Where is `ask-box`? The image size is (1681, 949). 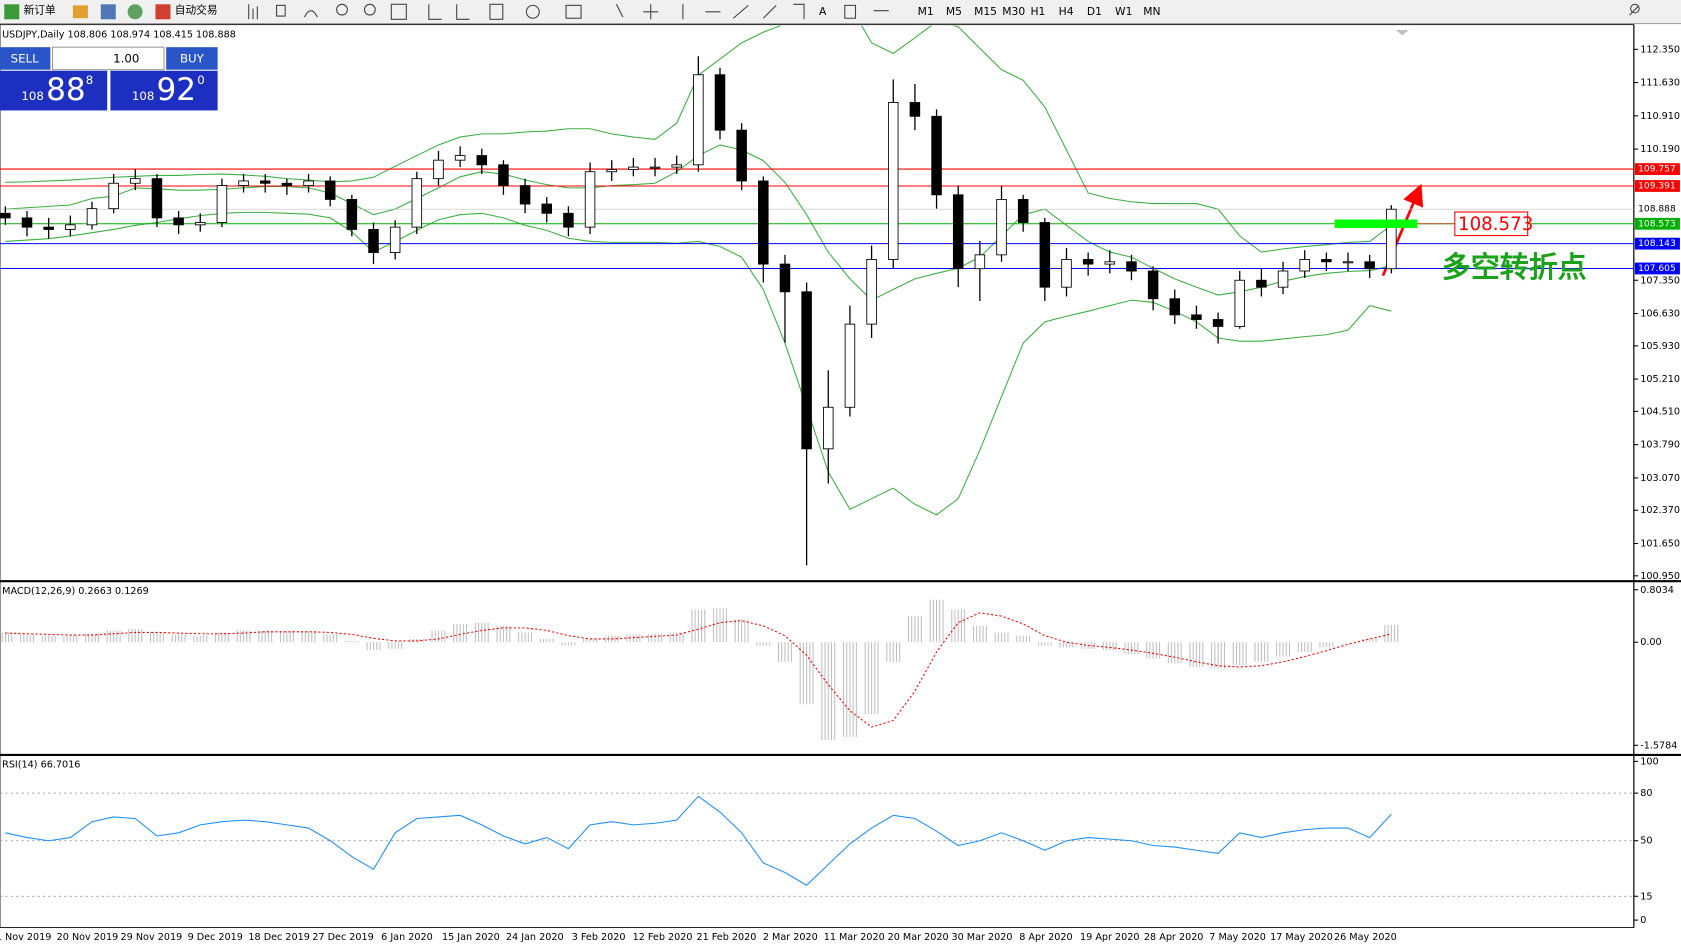 ask-box is located at coordinates (164, 90).